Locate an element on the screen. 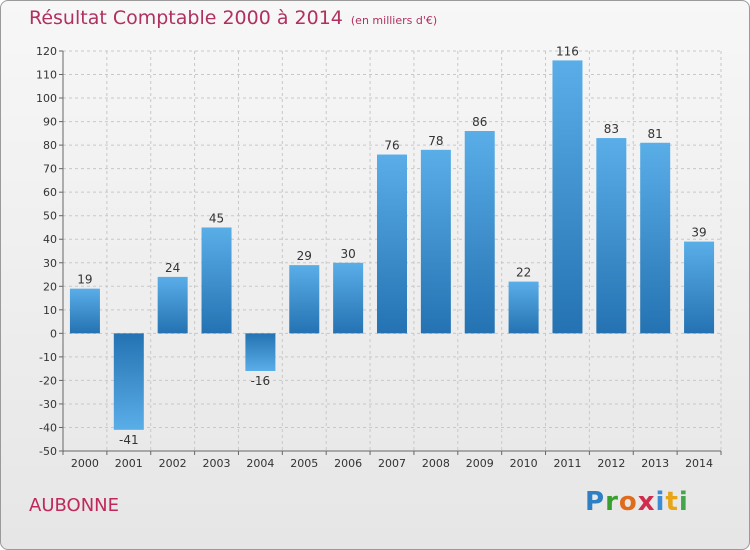  x-tick-label: 2006 is located at coordinates (348, 463).